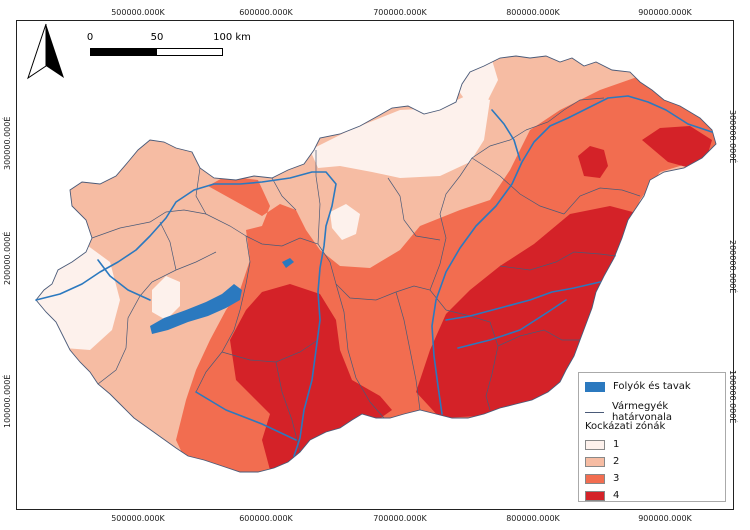 This screenshot has height=530, width=750. What do you see at coordinates (196, 309) in the screenshot?
I see `balaton-lake` at bounding box center [196, 309].